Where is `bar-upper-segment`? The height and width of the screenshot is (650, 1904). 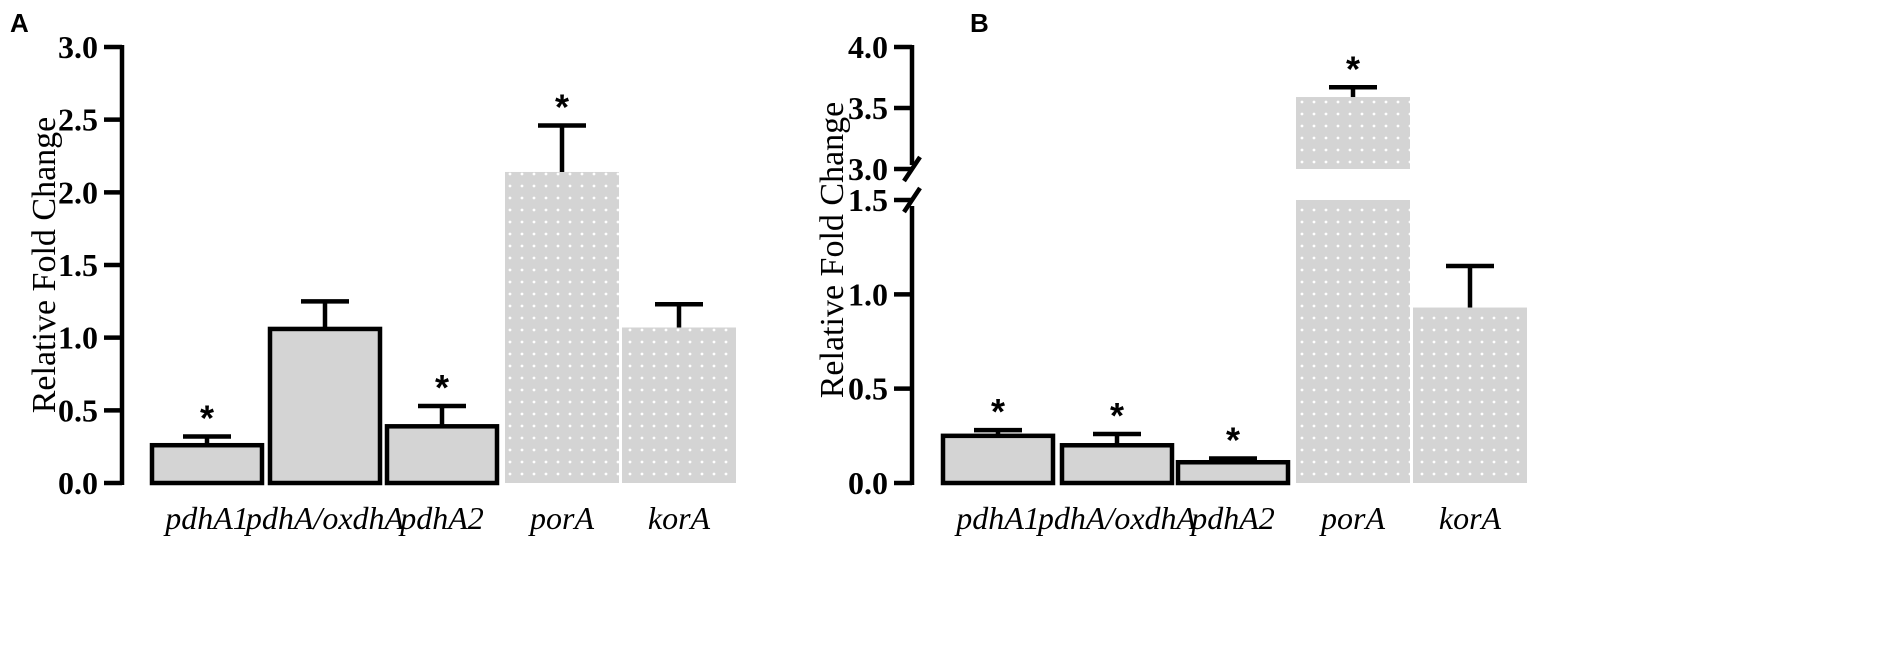
bar-upper-segment is located at coordinates (1353, 133).